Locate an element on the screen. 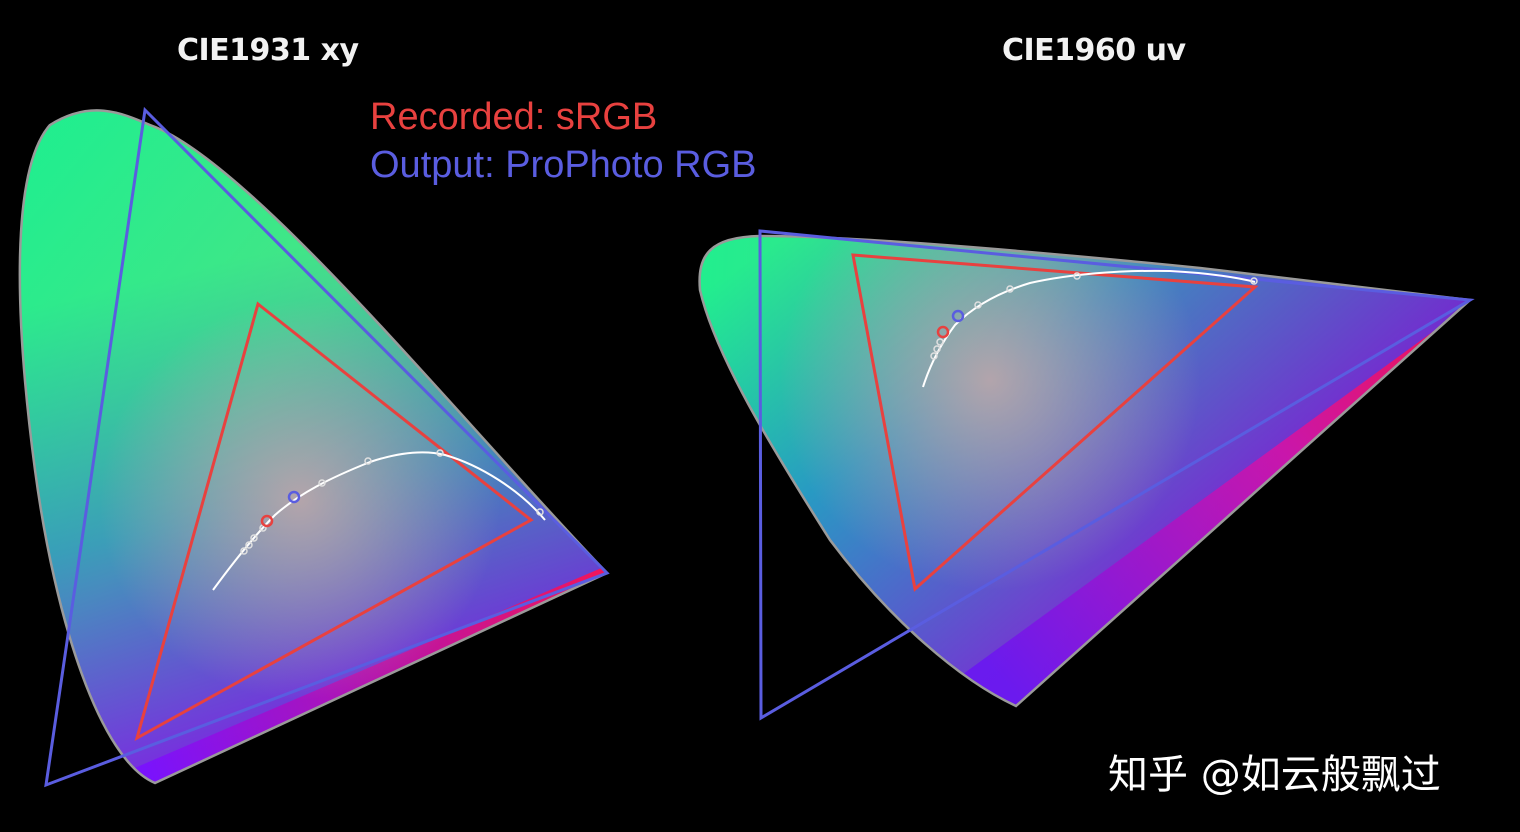 The width and height of the screenshot is (1520, 832). cie1931-planckian-locus is located at coordinates (379, 521).